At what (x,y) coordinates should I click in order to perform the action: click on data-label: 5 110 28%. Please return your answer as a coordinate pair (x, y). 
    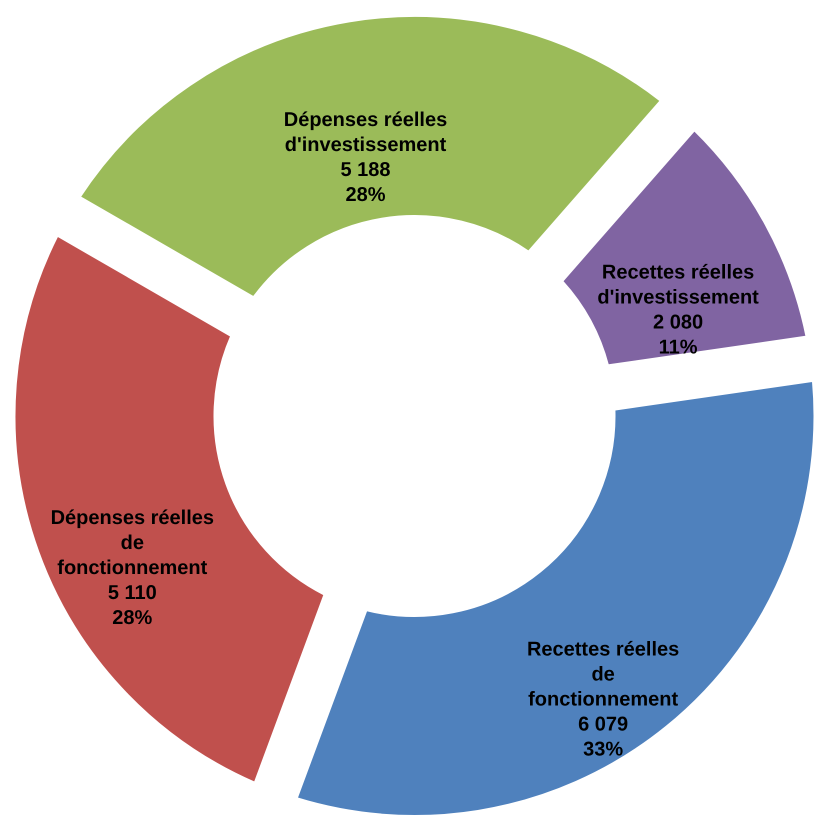
    Looking at the image, I should click on (132, 605).